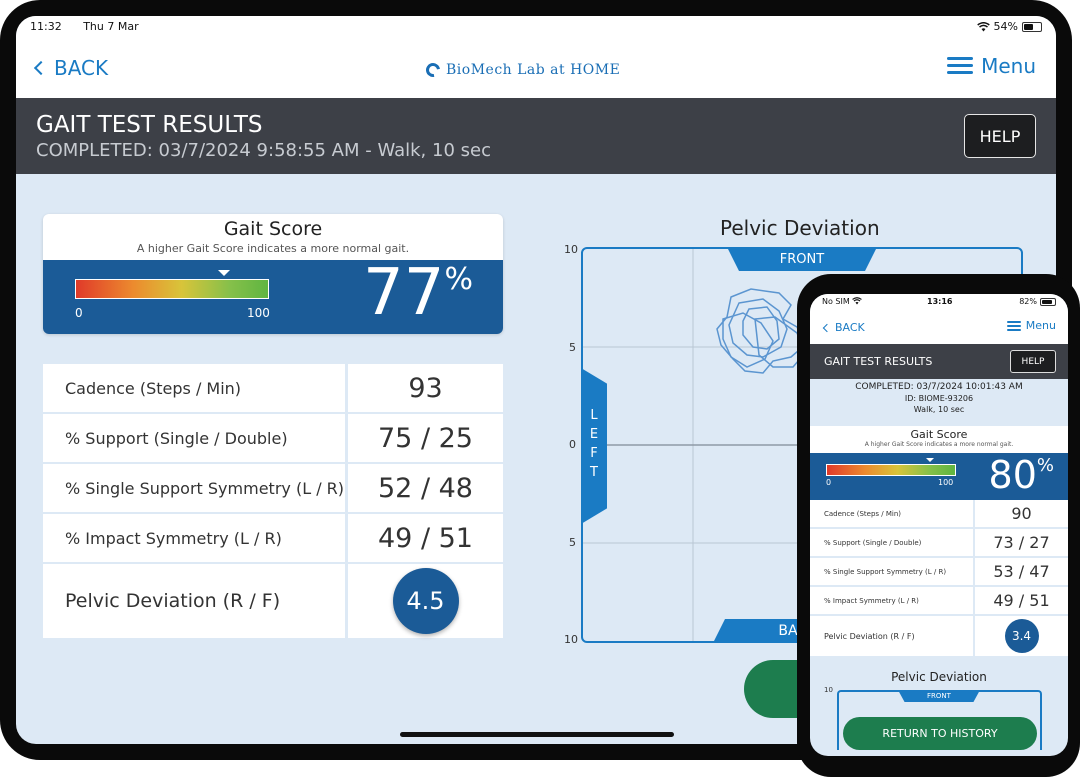 This screenshot has height=777, width=1080. I want to click on gait-score-gradient-bar, so click(172, 289).